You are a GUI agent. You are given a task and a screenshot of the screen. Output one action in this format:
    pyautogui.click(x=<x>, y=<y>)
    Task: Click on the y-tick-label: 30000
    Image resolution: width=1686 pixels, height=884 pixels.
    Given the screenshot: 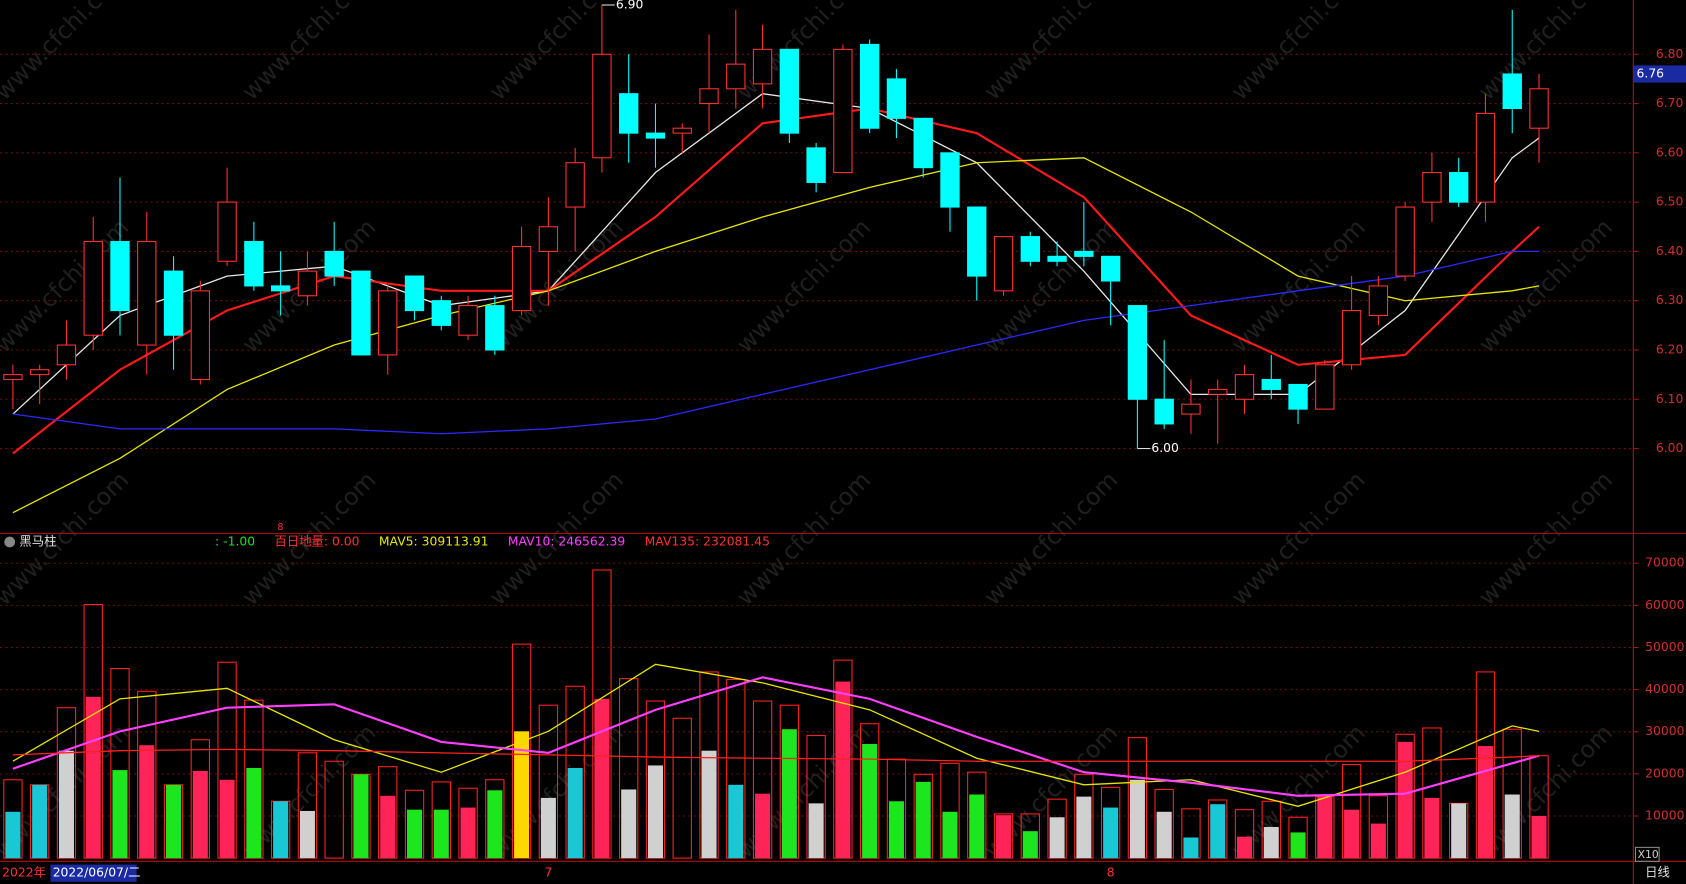 What is the action you would take?
    pyautogui.click(x=1664, y=731)
    